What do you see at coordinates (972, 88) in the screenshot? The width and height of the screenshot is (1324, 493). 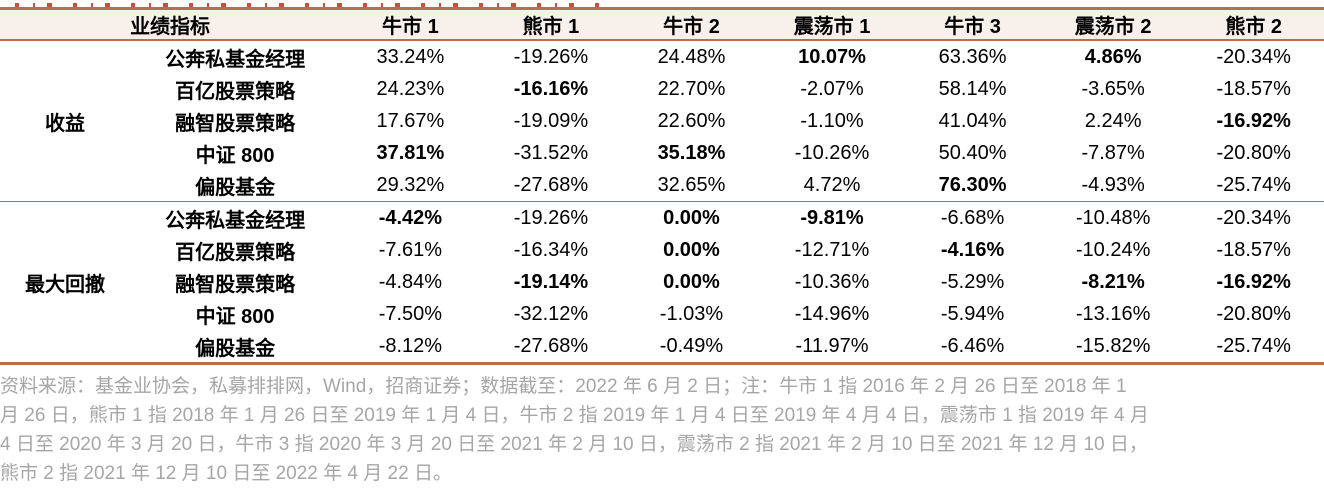 I see `value-cell: 58.14%` at bounding box center [972, 88].